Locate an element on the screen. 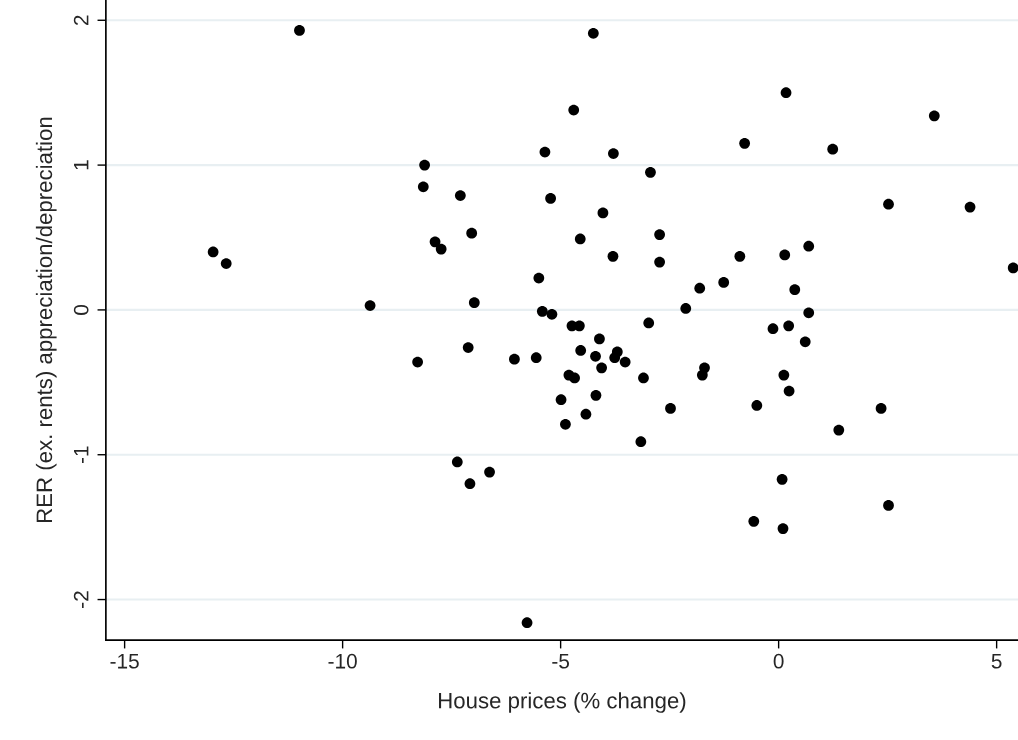 Image resolution: width=1018 pixels, height=740 pixels. x-tick-label: -5 is located at coordinates (561, 661).